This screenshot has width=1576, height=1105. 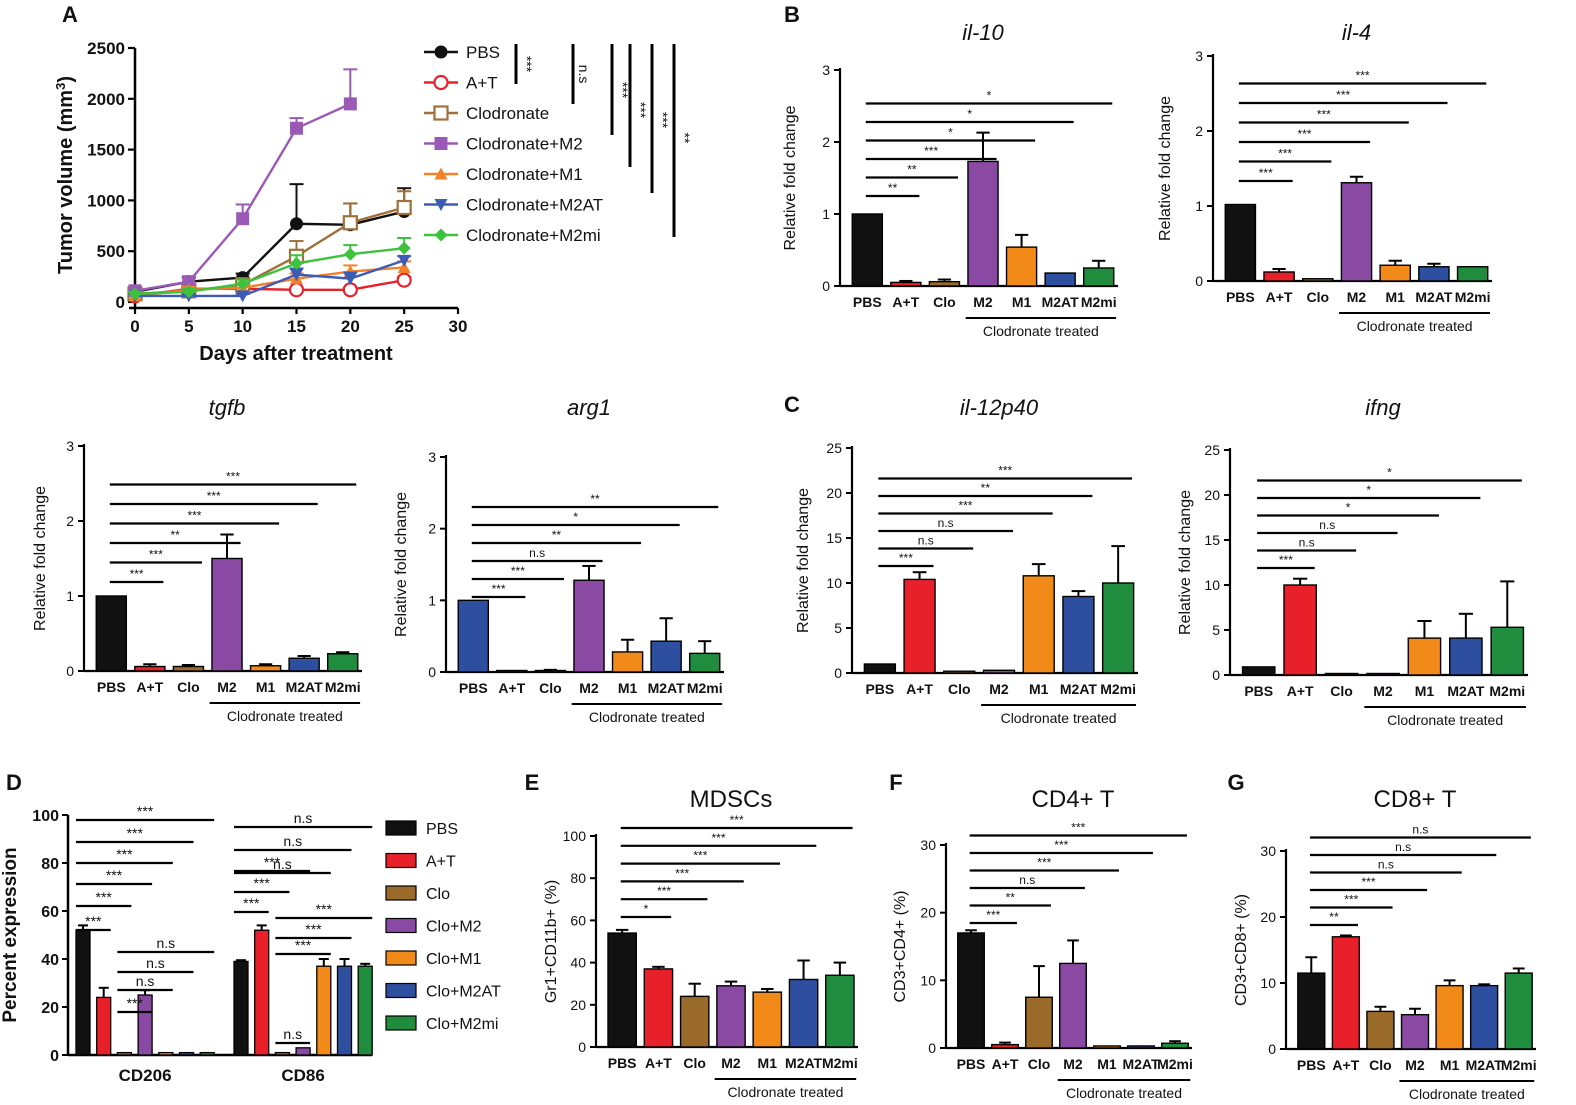 What do you see at coordinates (731, 799) in the screenshot?
I see `chart-title: MDSCs` at bounding box center [731, 799].